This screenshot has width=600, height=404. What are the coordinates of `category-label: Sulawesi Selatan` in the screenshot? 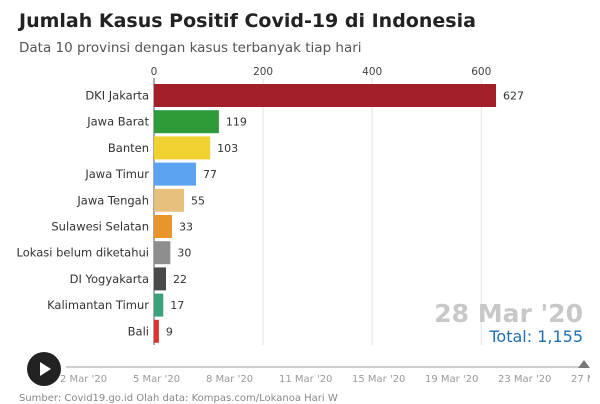 It's located at (100, 227).